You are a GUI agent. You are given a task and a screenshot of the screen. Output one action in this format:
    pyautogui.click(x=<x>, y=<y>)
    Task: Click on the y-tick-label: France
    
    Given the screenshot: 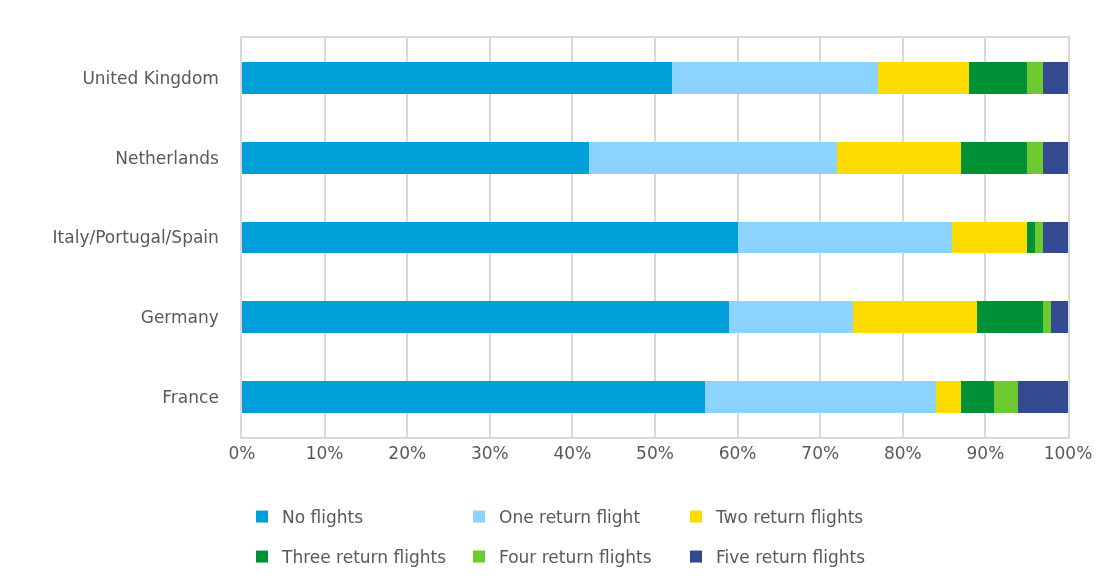 What is the action you would take?
    pyautogui.click(x=190, y=397)
    